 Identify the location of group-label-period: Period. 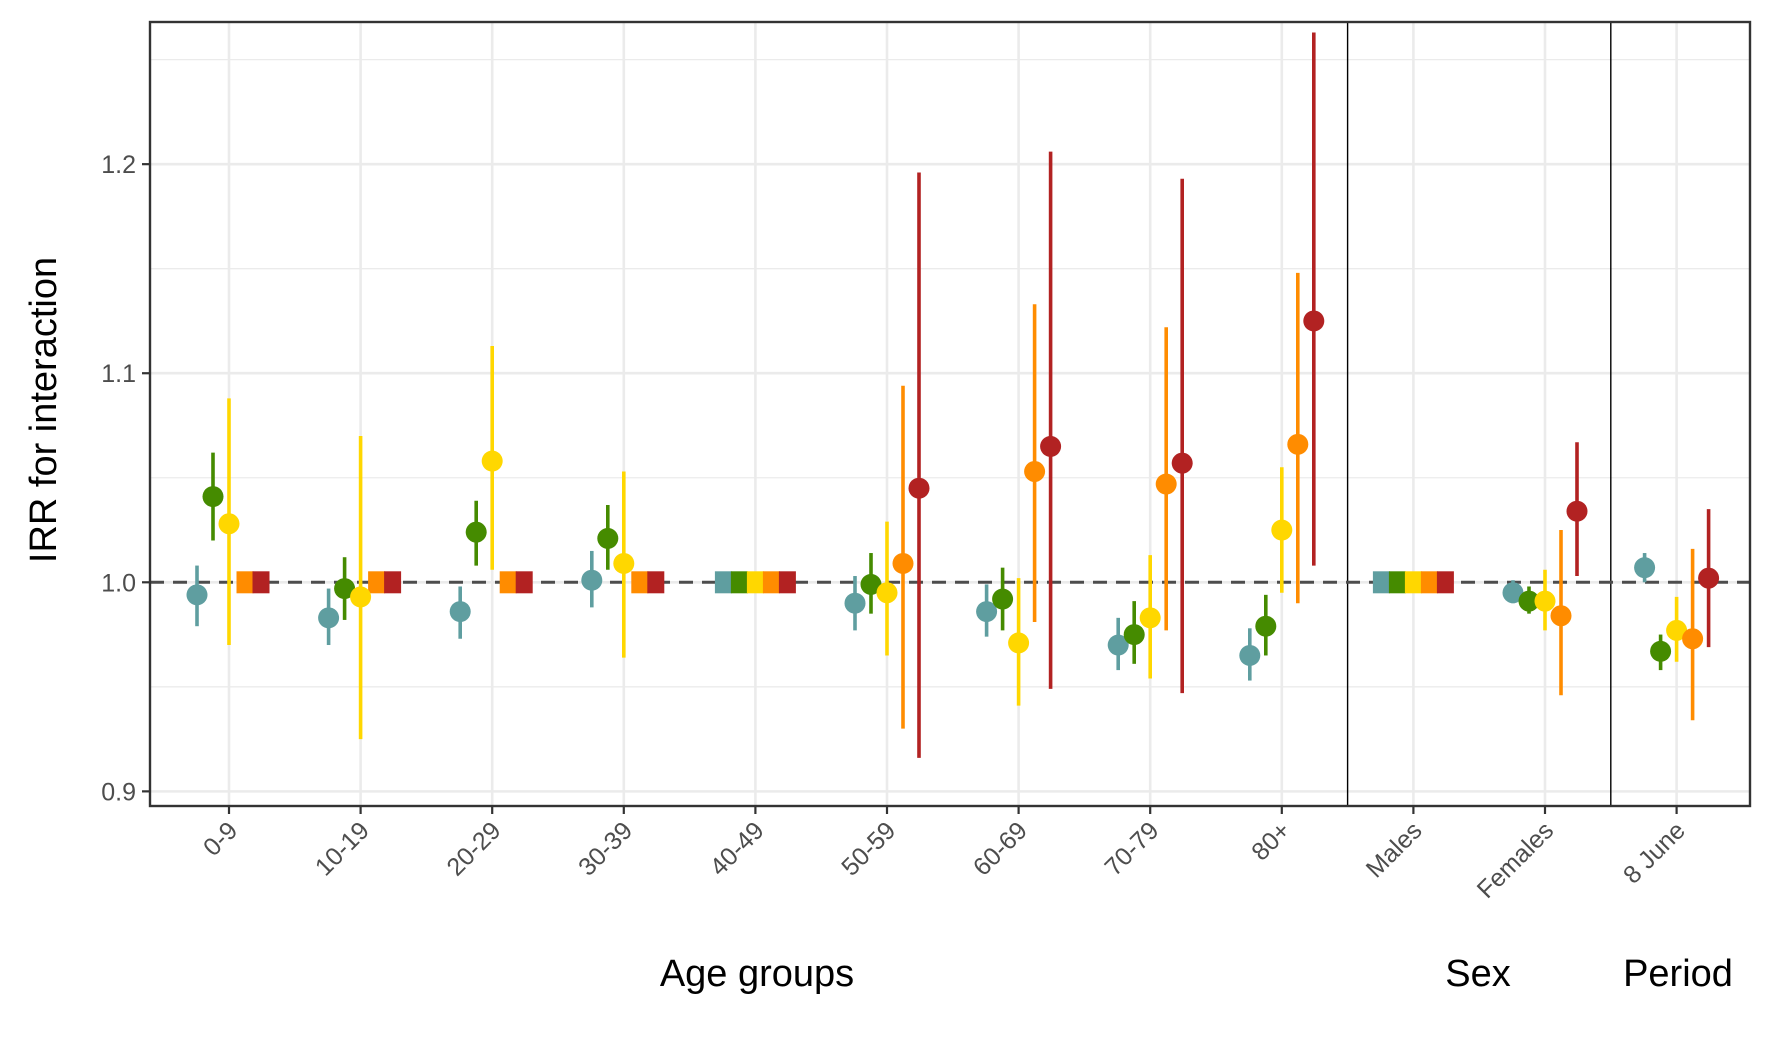
(1678, 974).